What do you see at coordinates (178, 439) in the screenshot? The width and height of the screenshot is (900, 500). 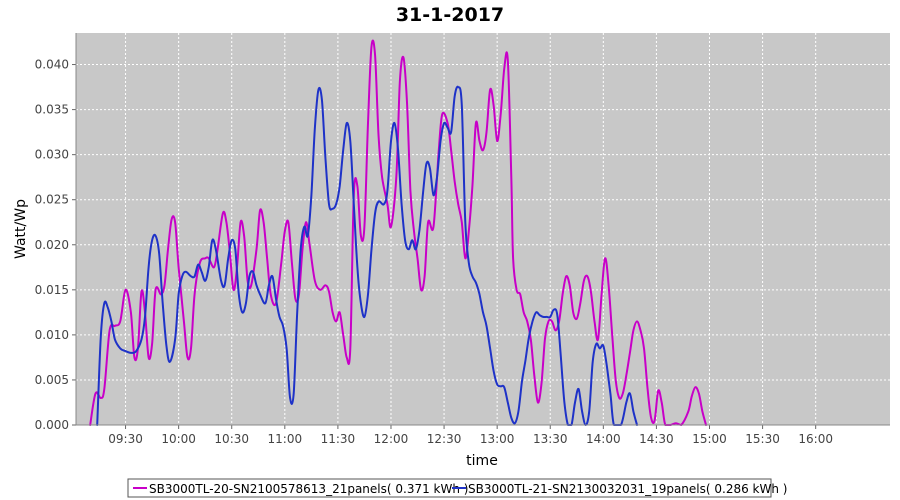 I see `x-tick-label: 10:00` at bounding box center [178, 439].